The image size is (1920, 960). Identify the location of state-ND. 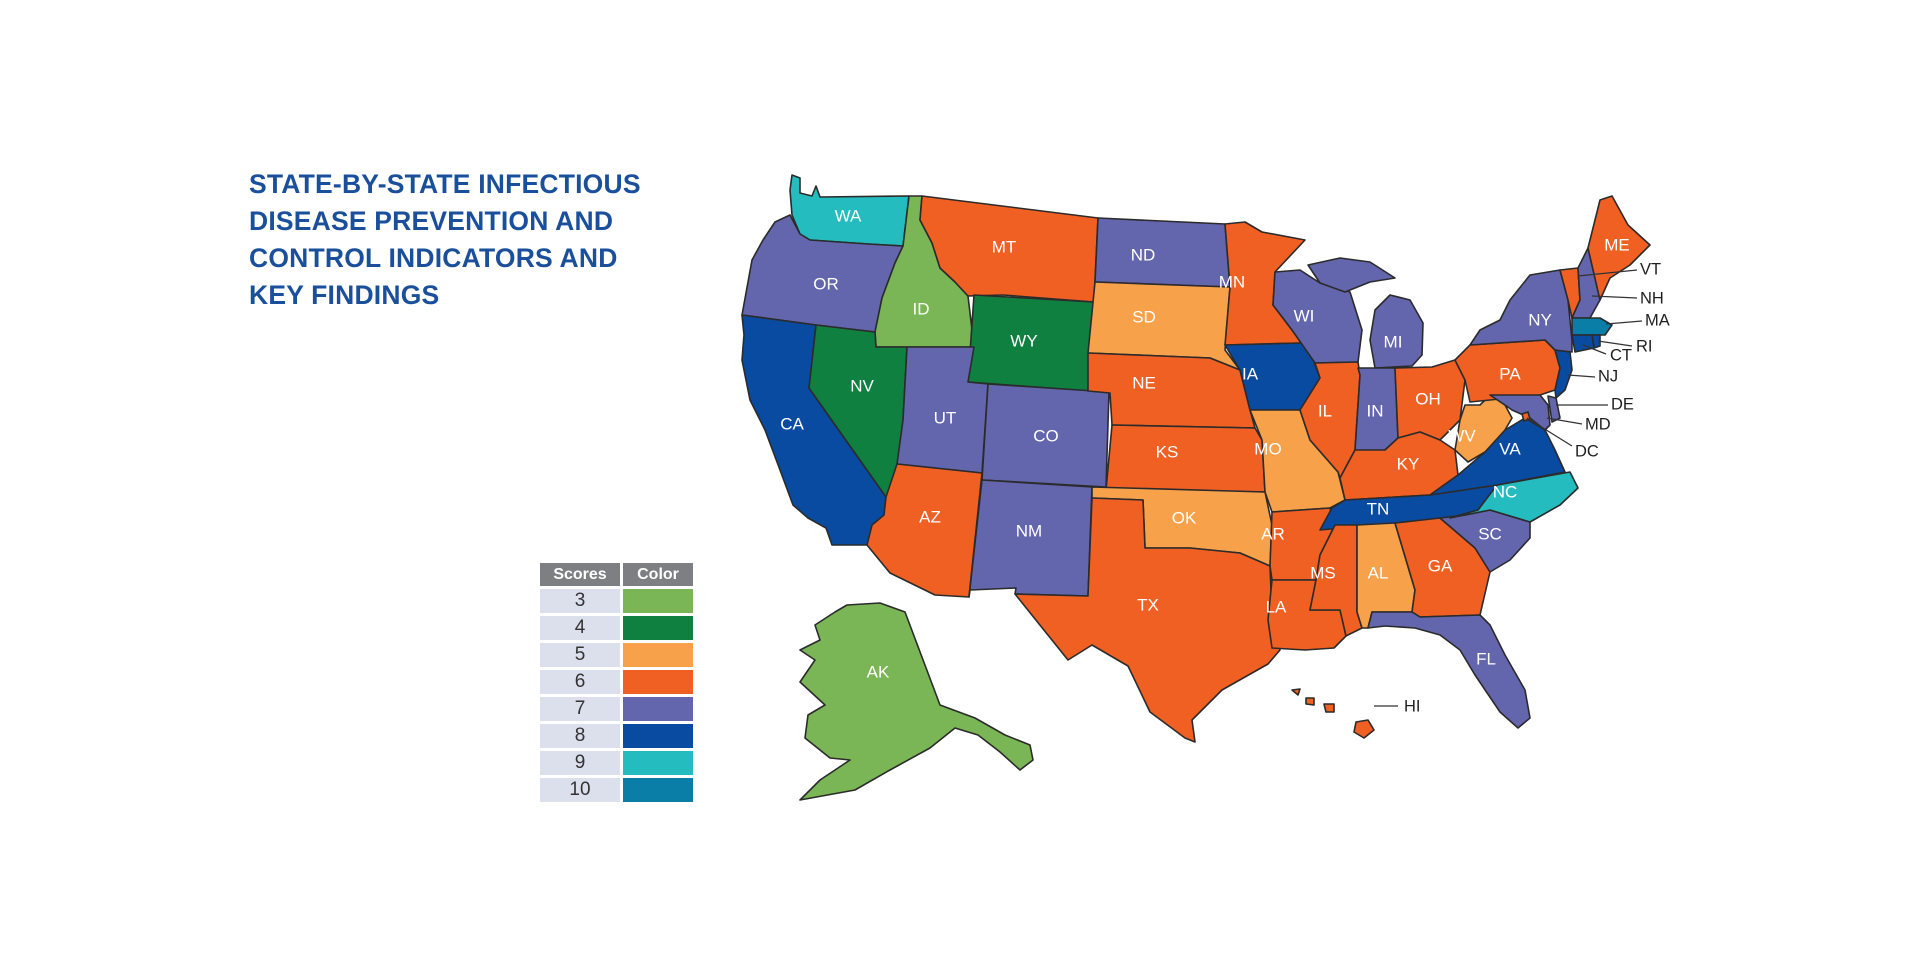
(1162, 252).